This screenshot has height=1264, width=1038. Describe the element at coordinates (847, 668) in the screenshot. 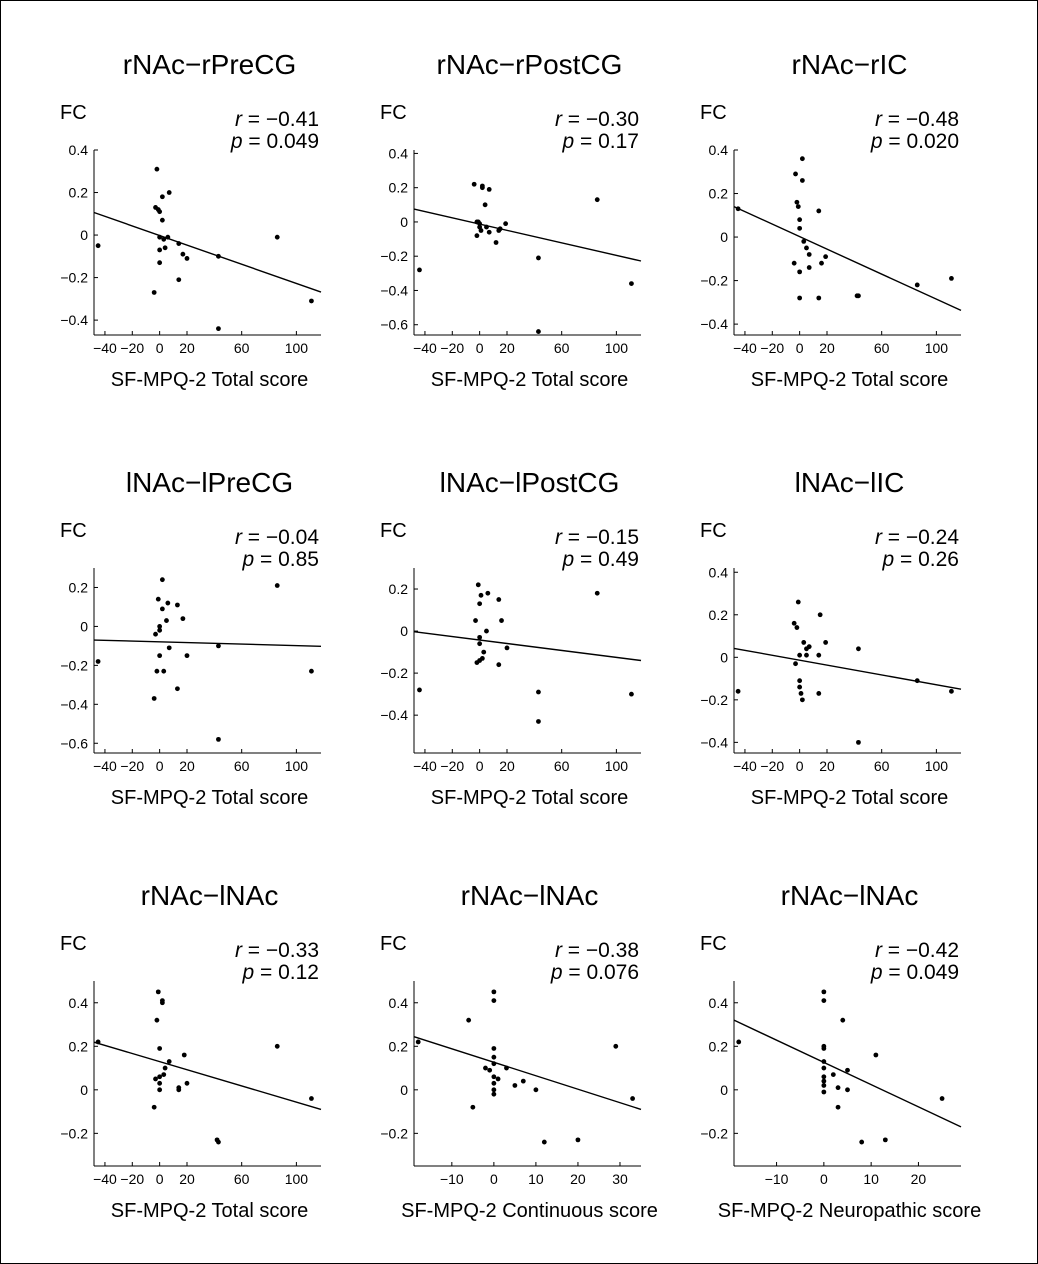

I see `regression-line` at that location.